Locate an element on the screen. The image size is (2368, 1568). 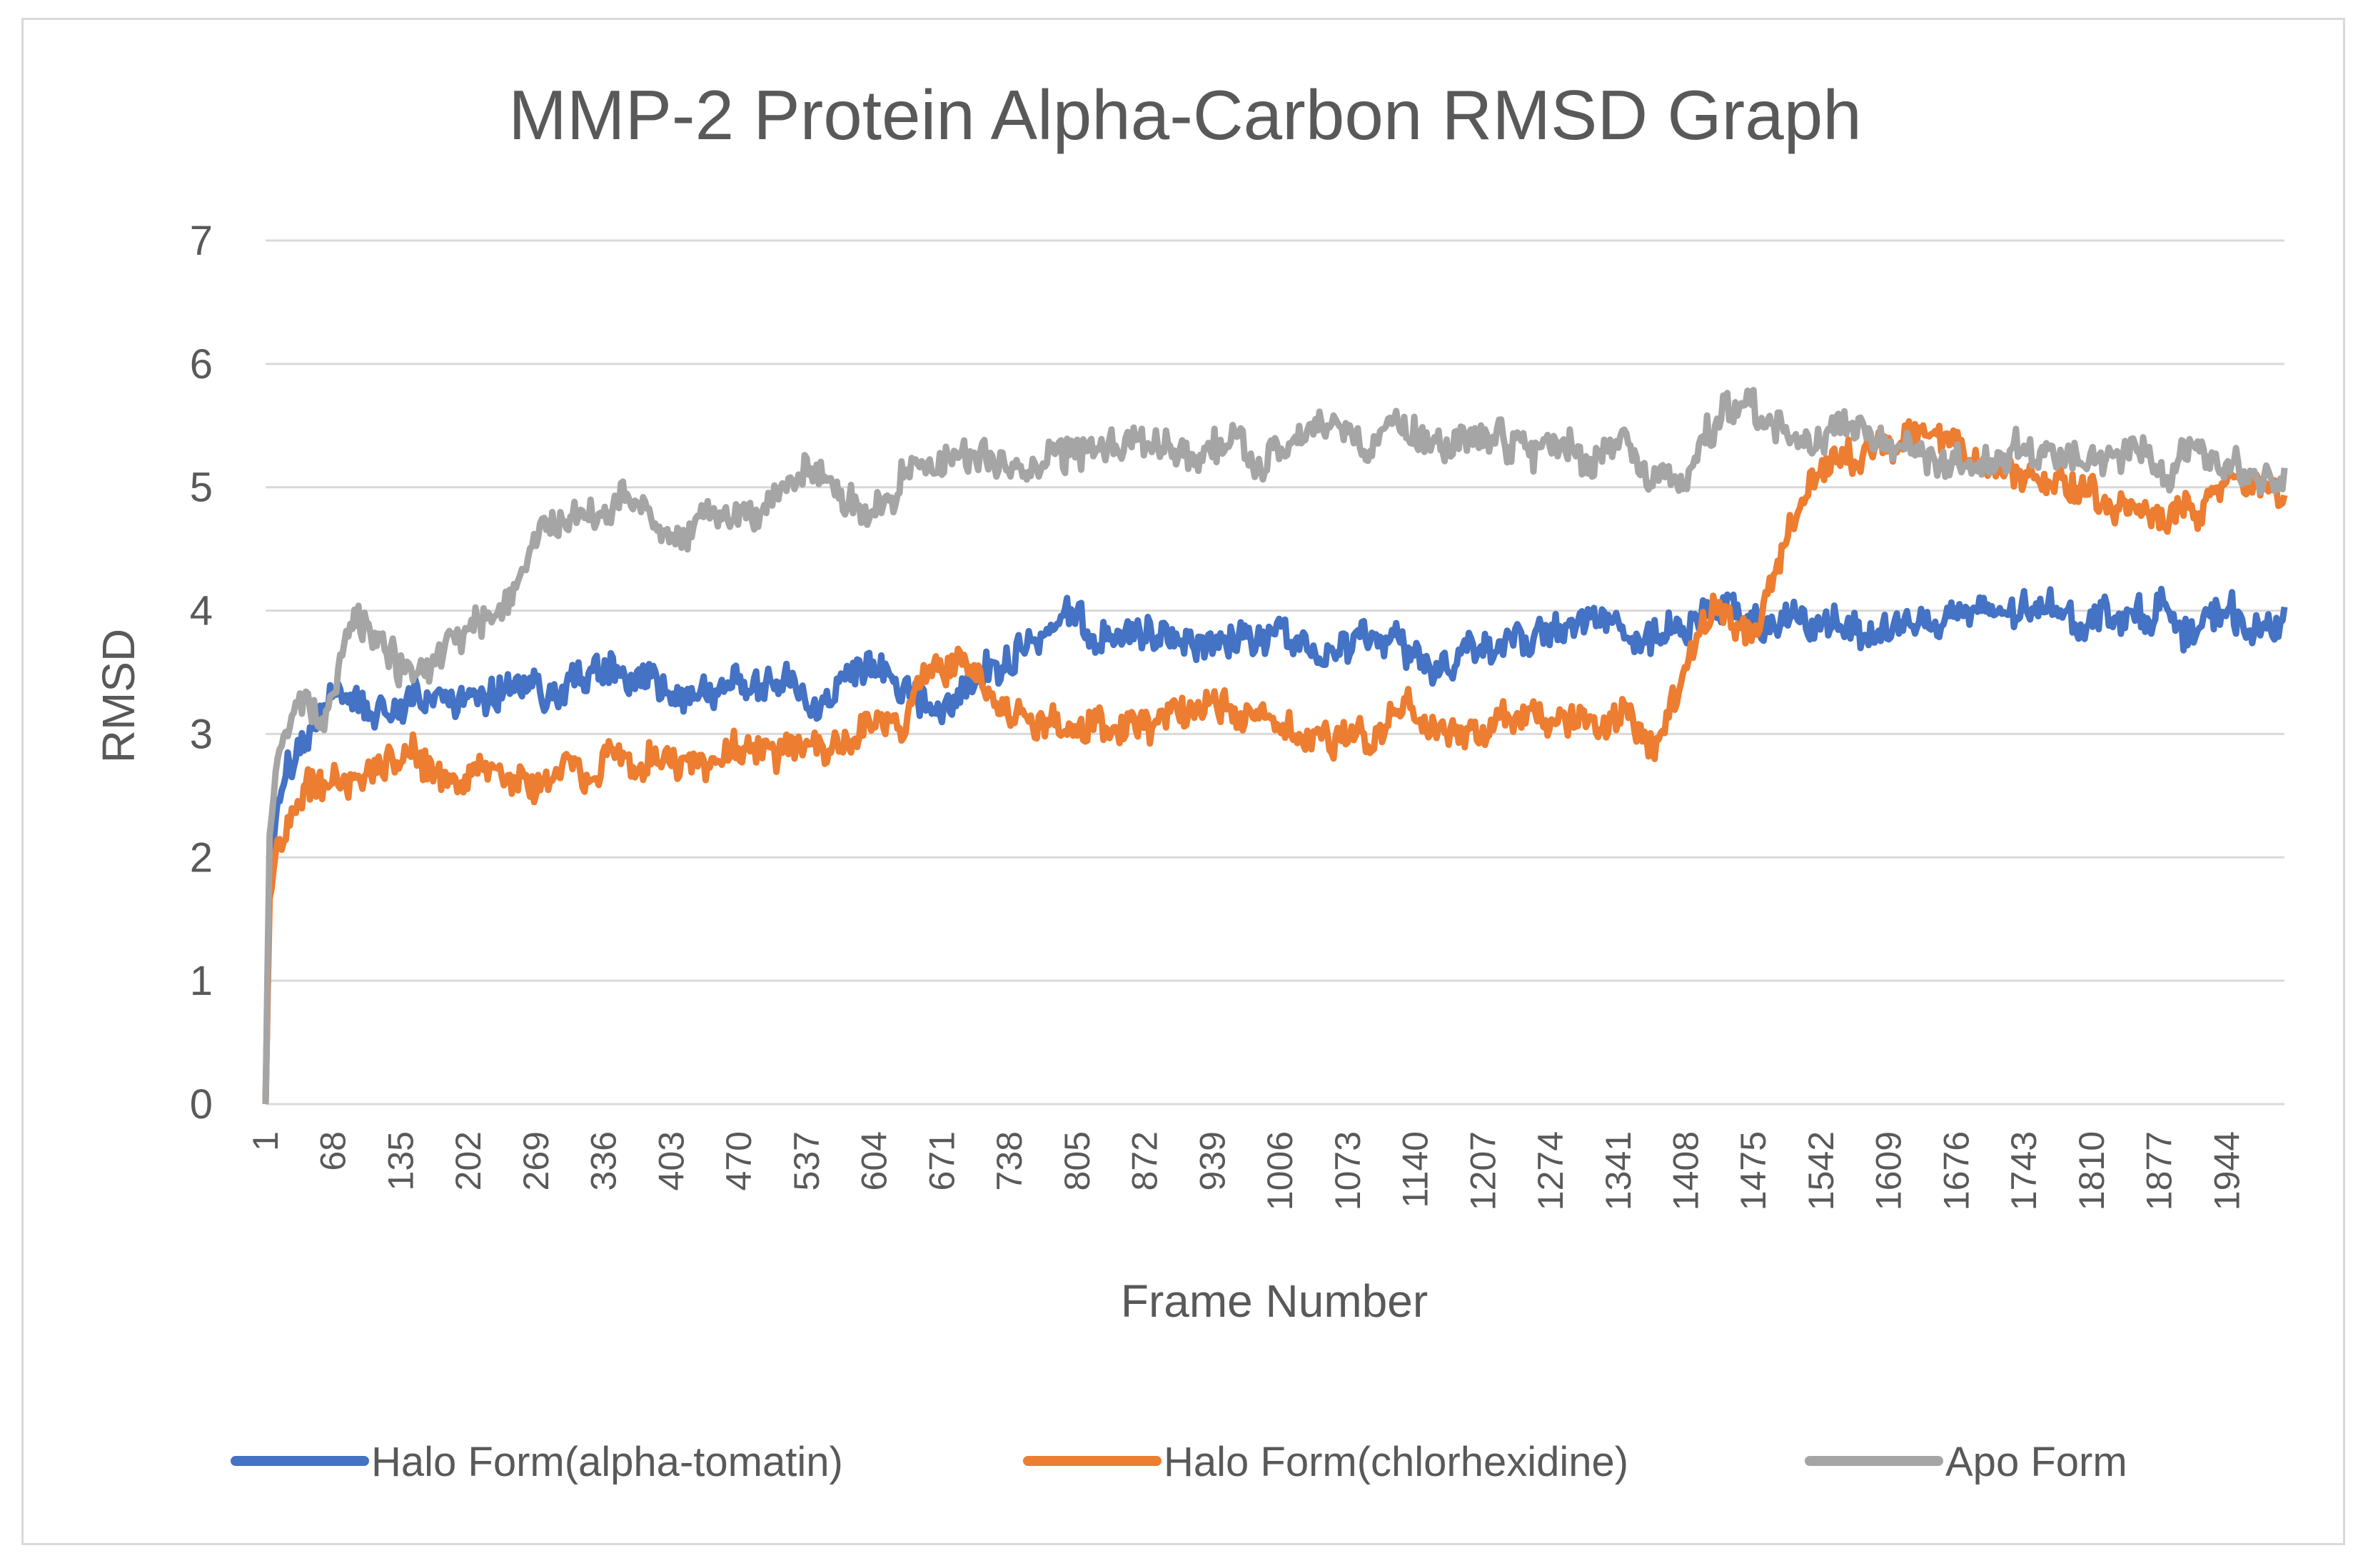
x-tick-label: 135 is located at coordinates (400, 1160).